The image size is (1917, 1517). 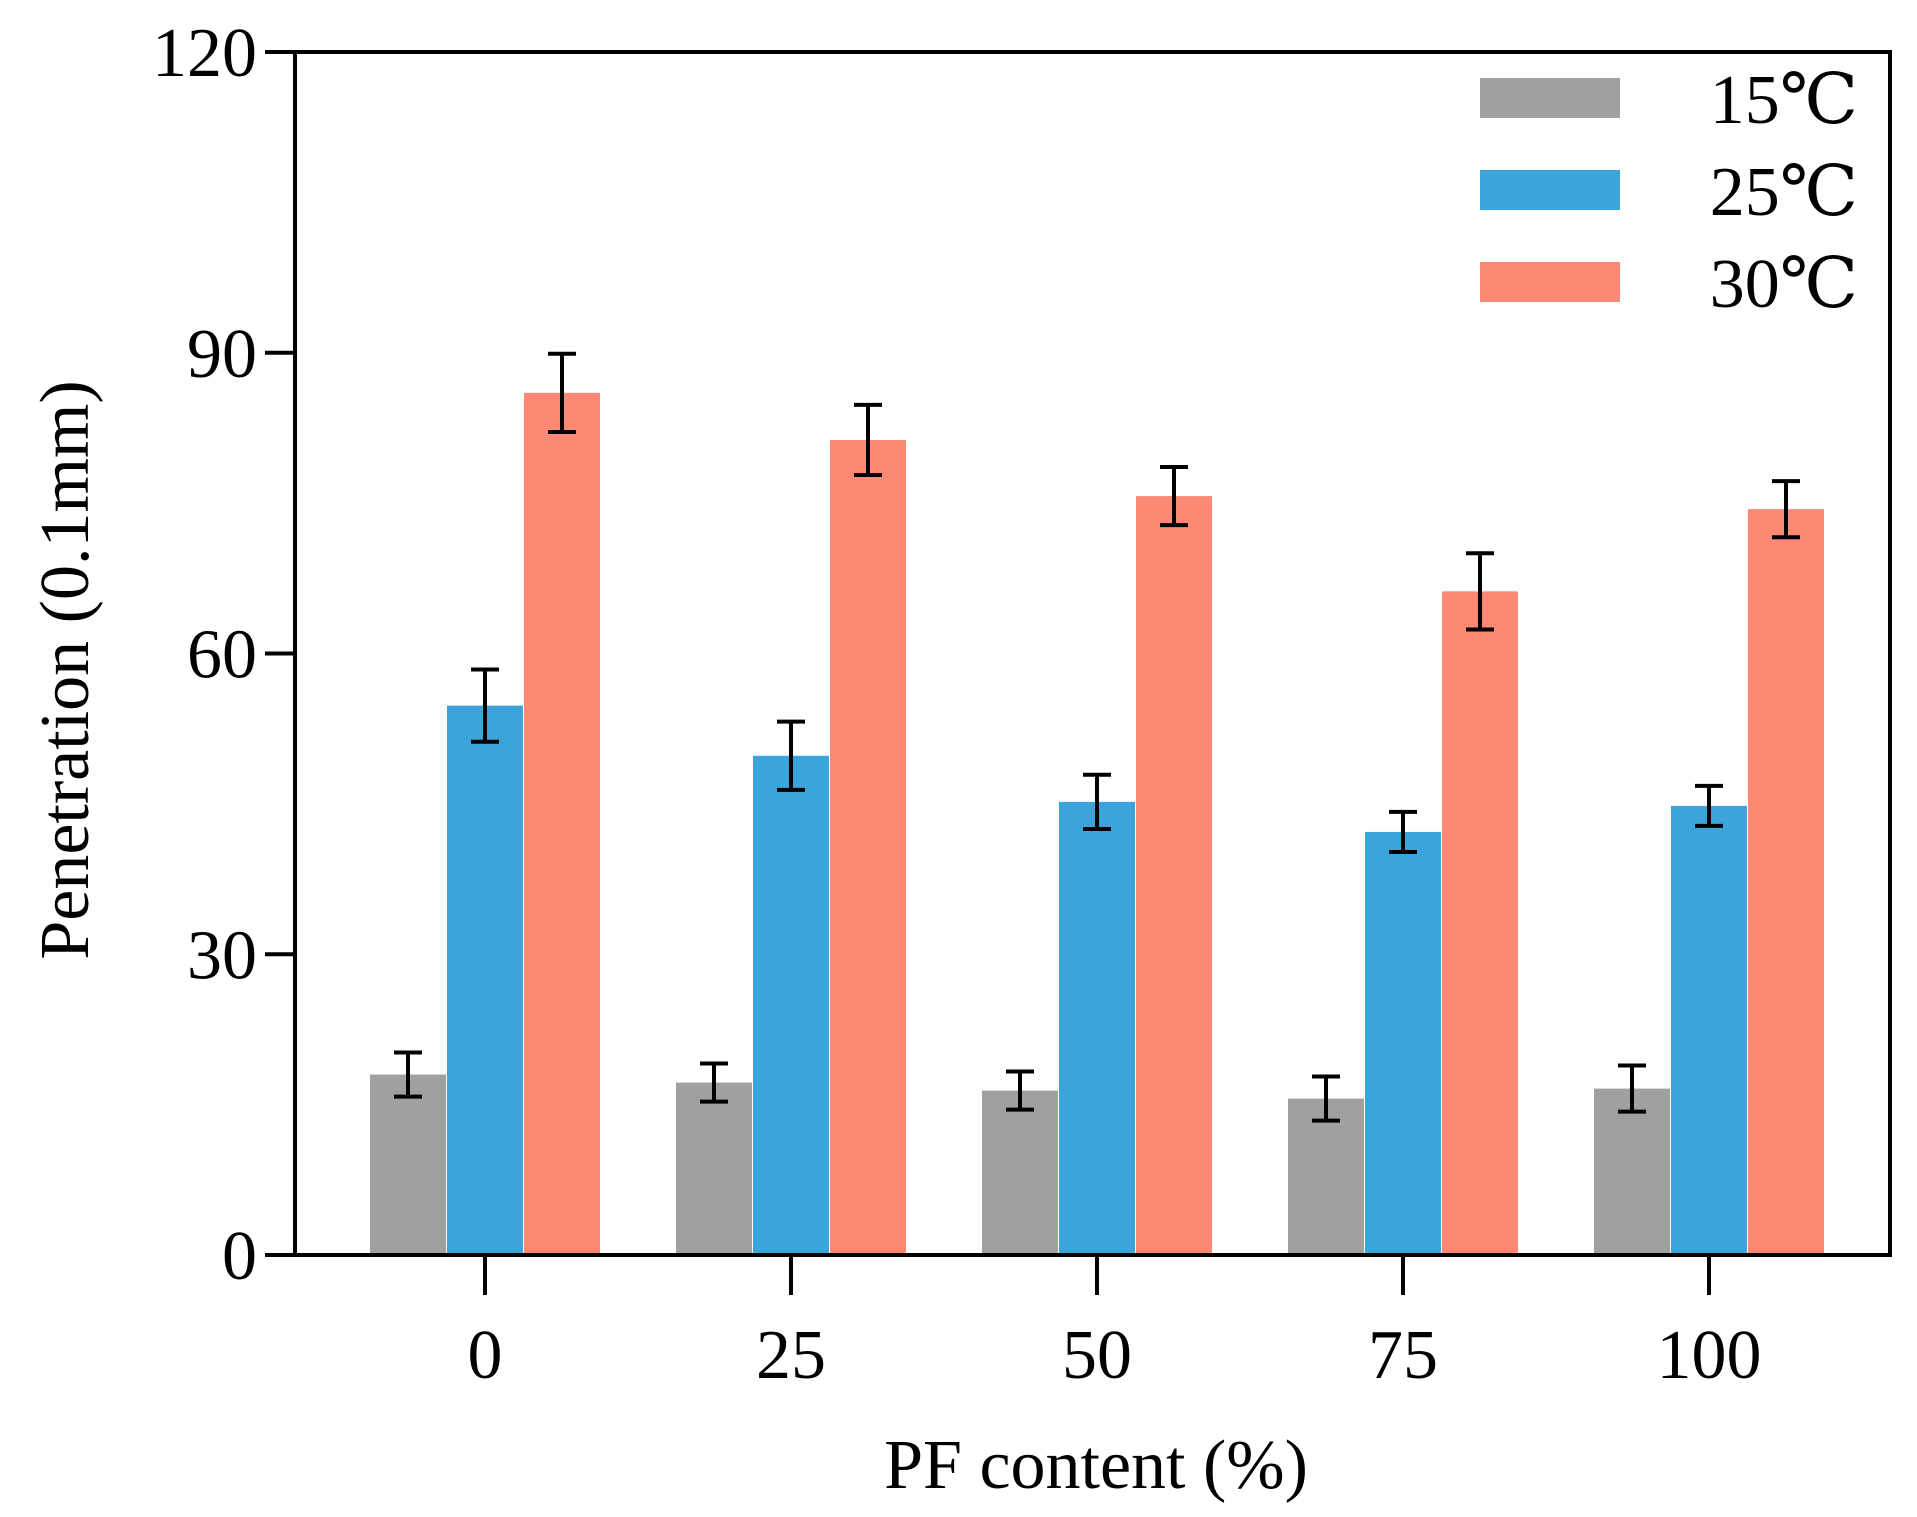 What do you see at coordinates (222, 655) in the screenshot?
I see `y-tick-label: 60` at bounding box center [222, 655].